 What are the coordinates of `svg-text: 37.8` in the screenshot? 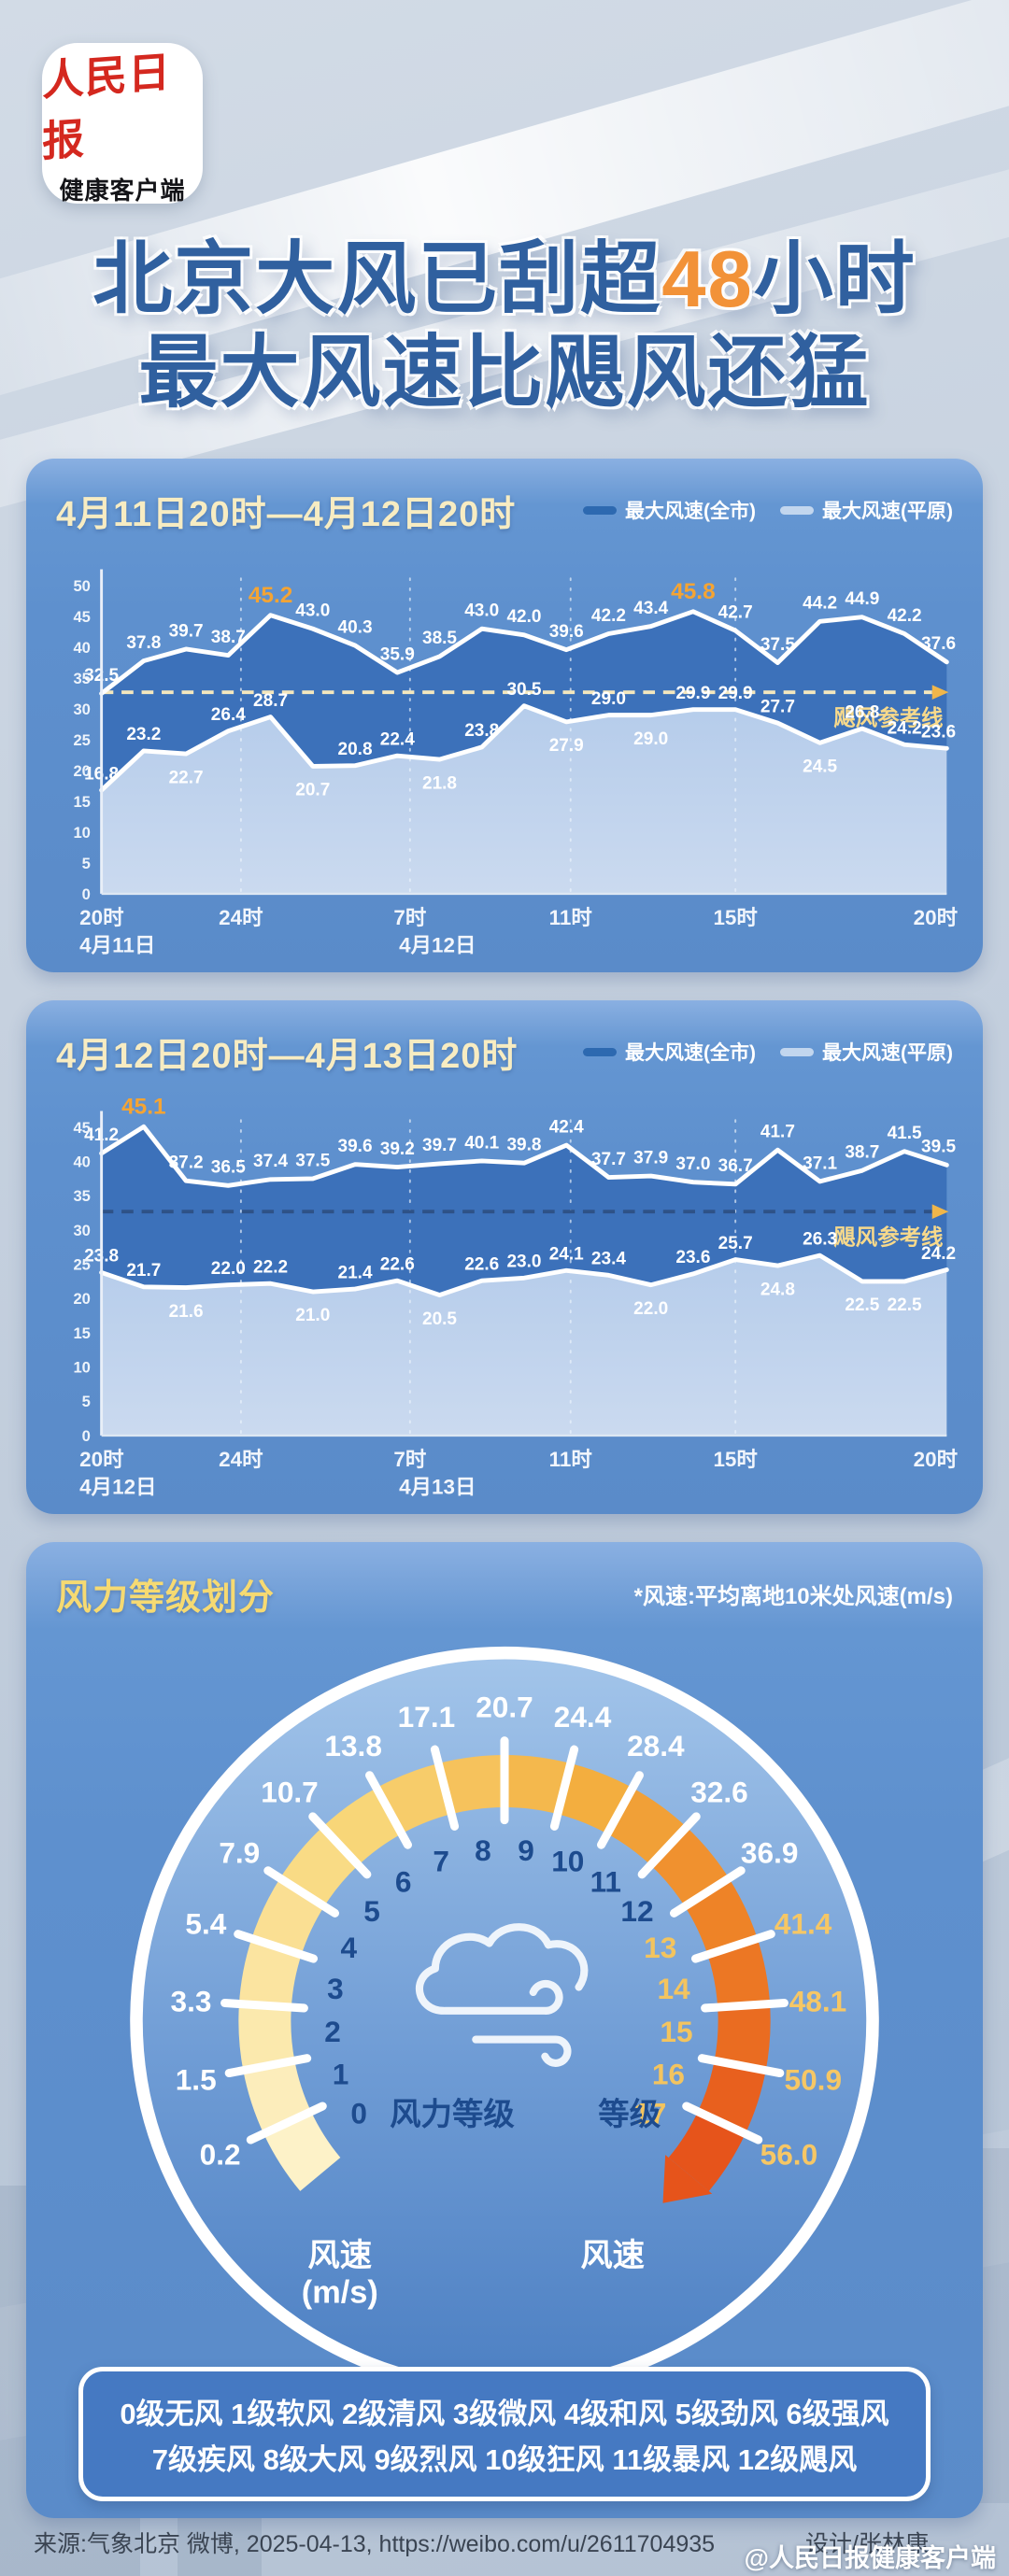 It's located at (143, 642).